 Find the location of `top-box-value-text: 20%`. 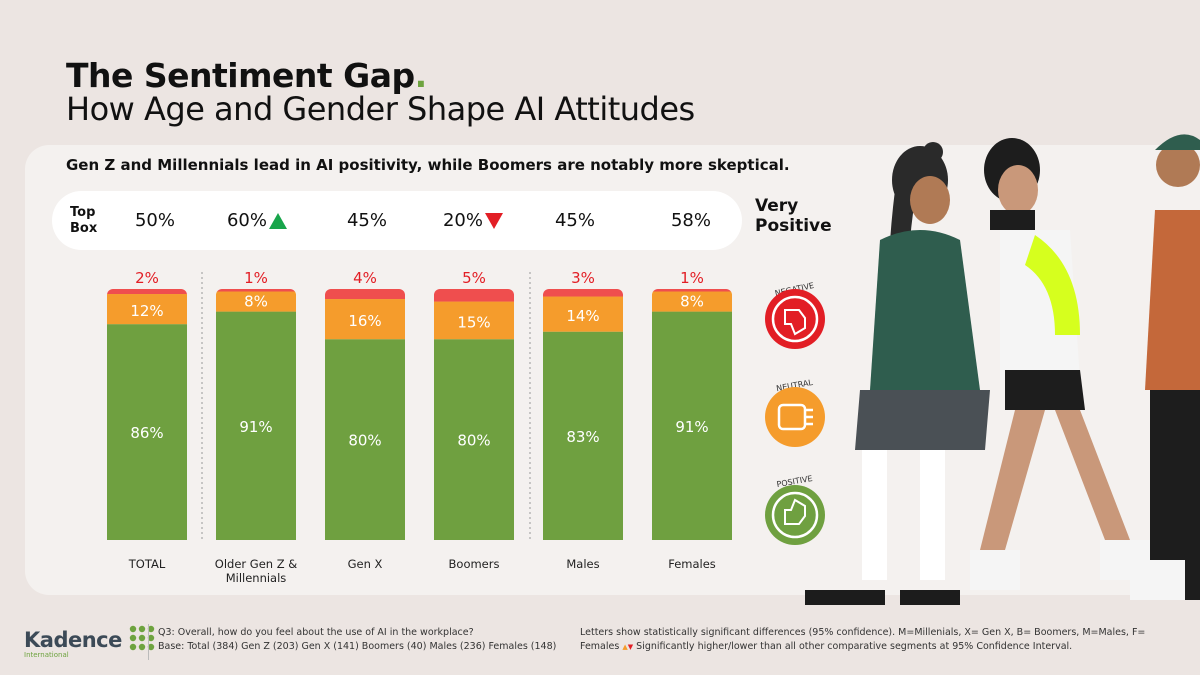

top-box-value-text: 20% is located at coordinates (462, 220).